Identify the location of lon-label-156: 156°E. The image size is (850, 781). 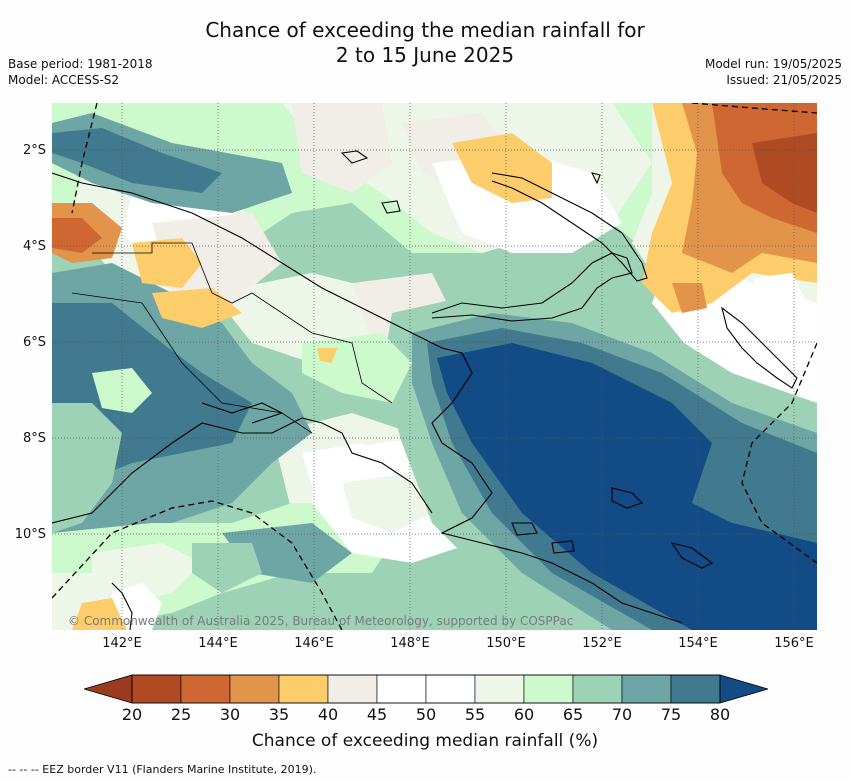
(794, 643).